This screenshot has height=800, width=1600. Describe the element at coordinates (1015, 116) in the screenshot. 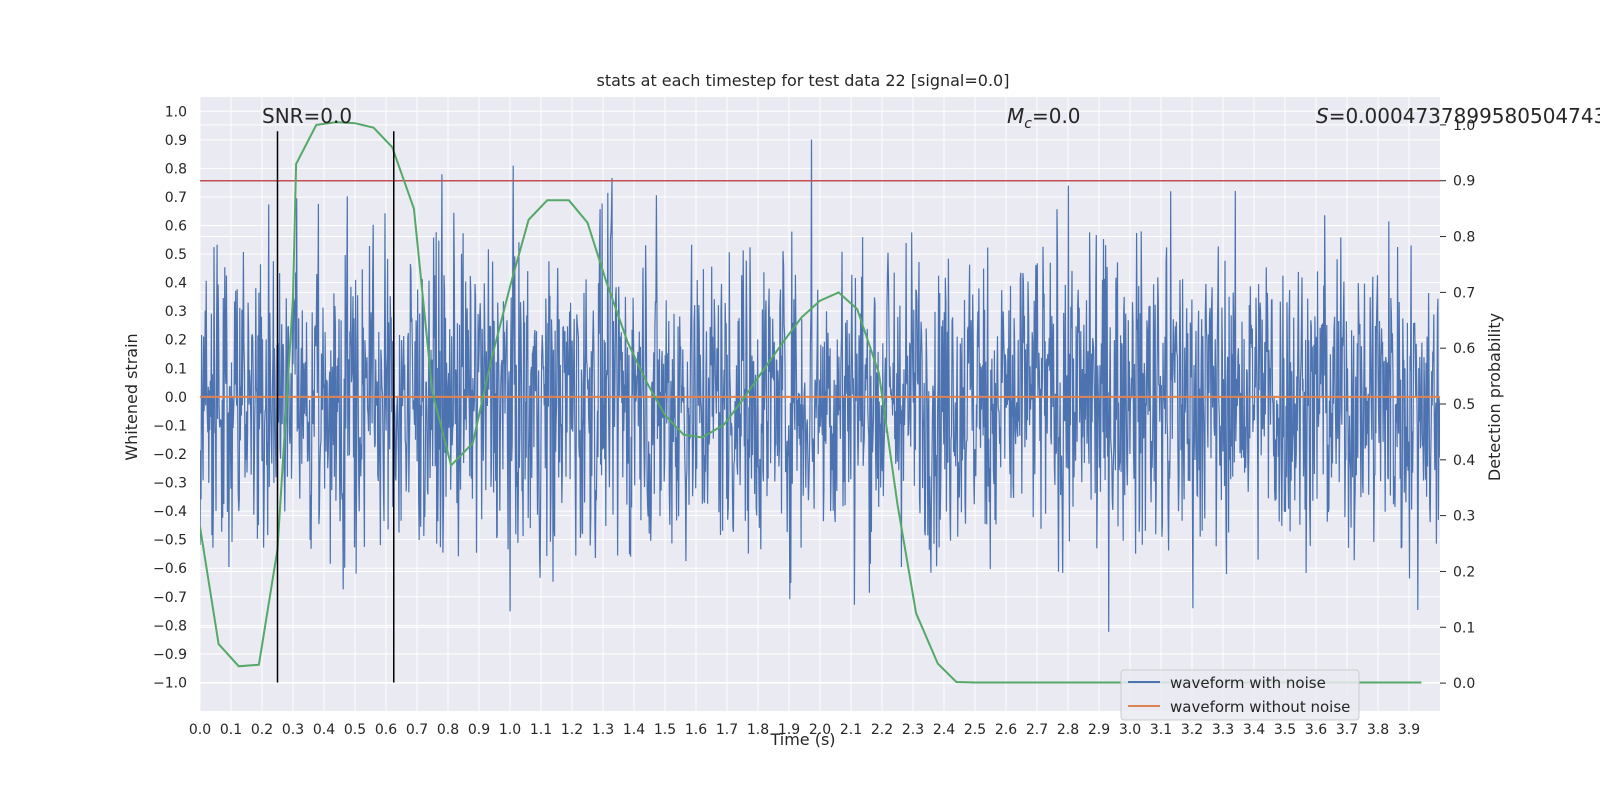

I see `chirp-mass-symbol: M` at that location.